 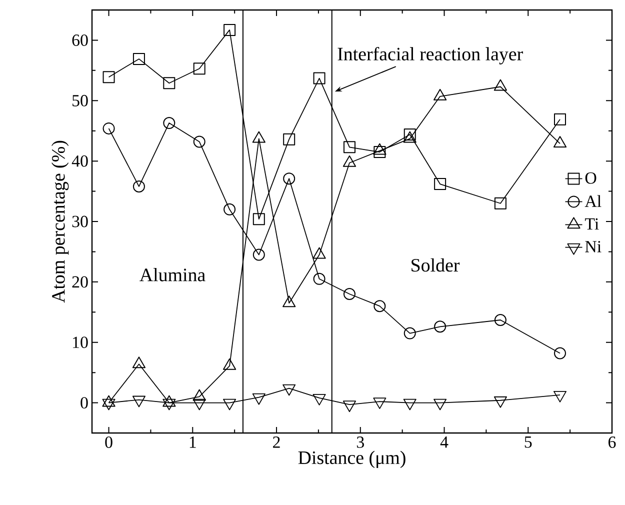 What do you see at coordinates (360, 442) in the screenshot?
I see `x-tick-label: 3` at bounding box center [360, 442].